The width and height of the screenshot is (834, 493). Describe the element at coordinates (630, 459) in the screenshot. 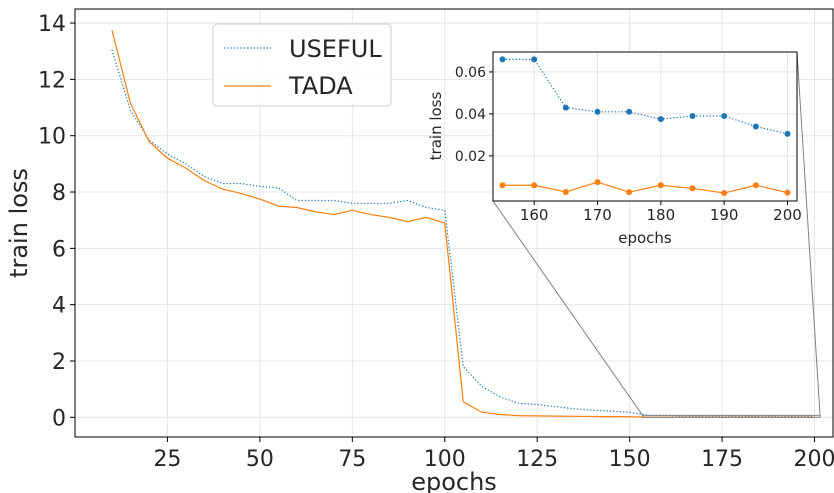

I see `x-tick-label: 150` at that location.